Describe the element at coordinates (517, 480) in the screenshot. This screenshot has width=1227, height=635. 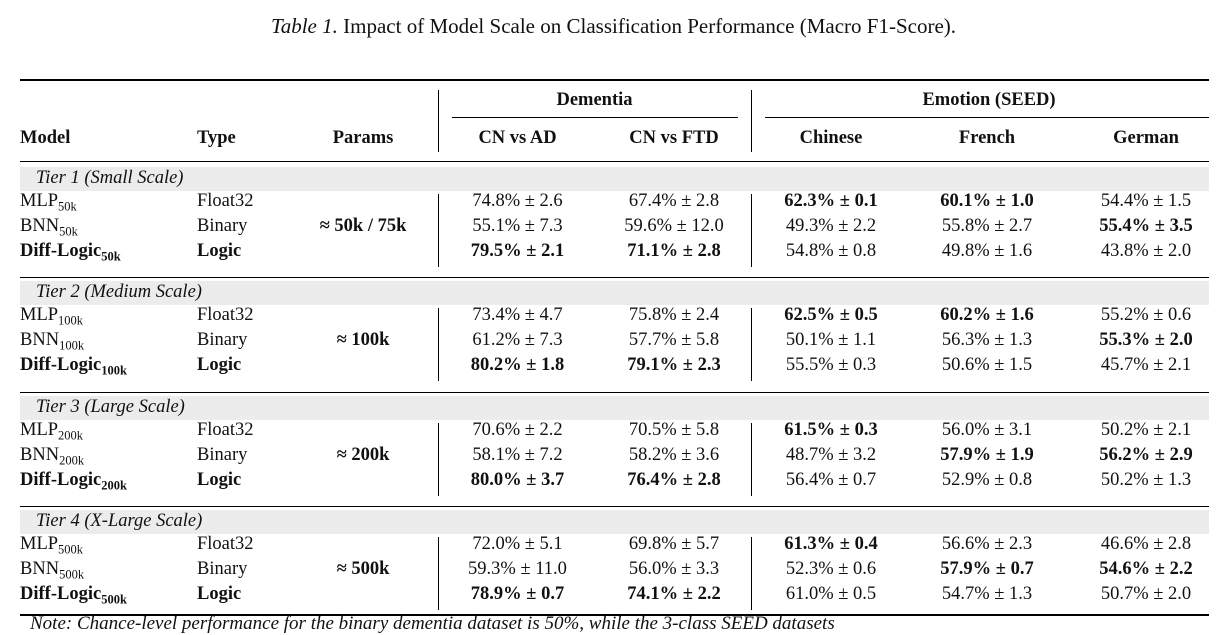
I see `score-cell: 80.0% ± 3.7` at that location.